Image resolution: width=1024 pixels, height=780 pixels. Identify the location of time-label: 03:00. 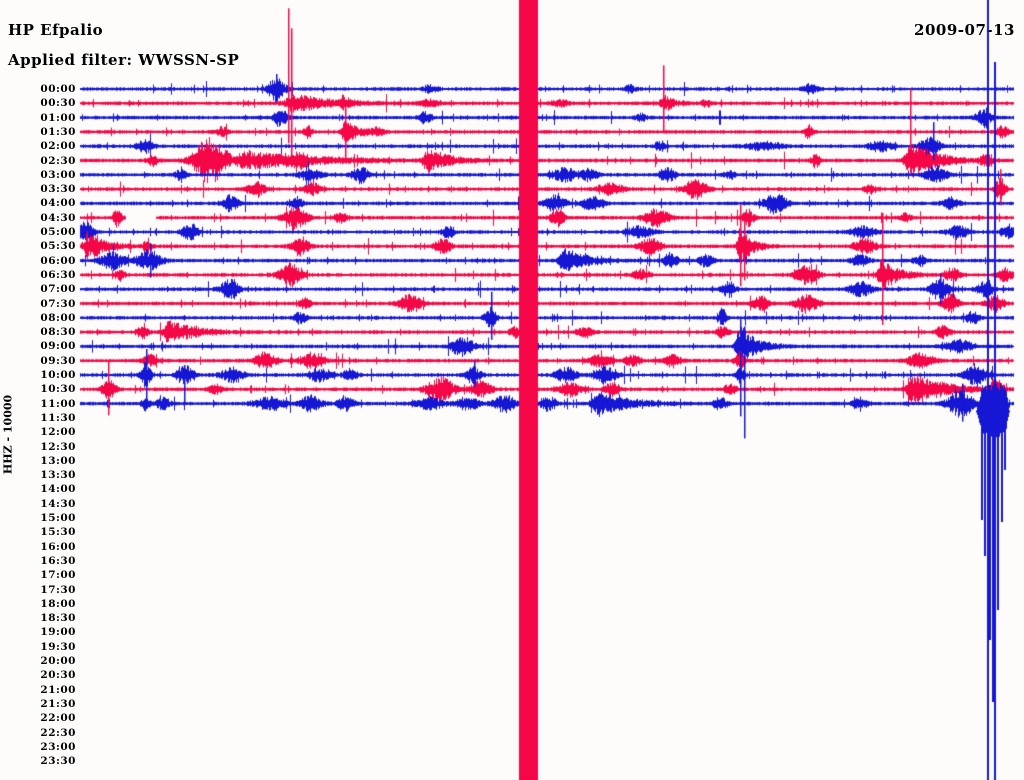
(58, 174).